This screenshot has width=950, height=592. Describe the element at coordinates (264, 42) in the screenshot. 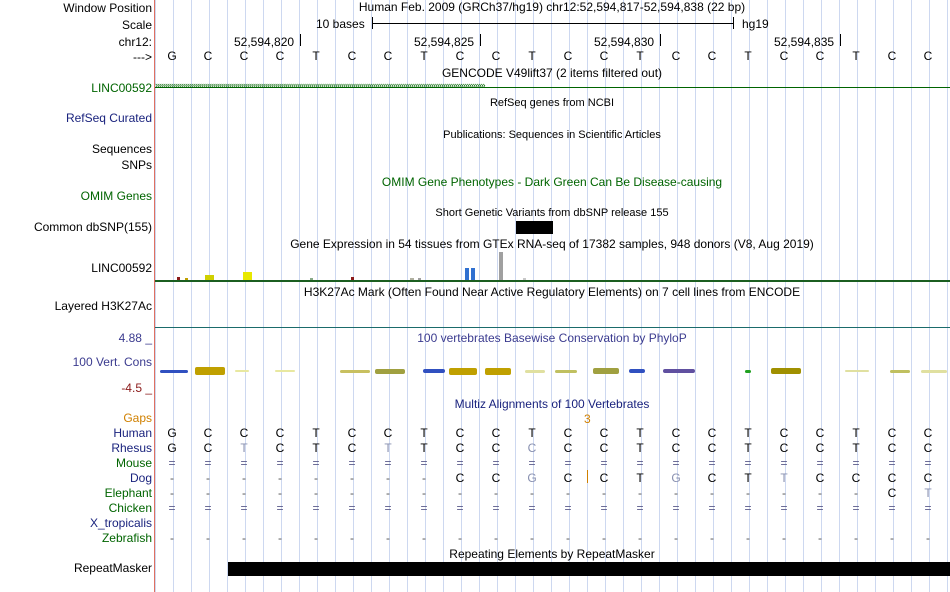

I see `coord-label: 52,594,820` at that location.